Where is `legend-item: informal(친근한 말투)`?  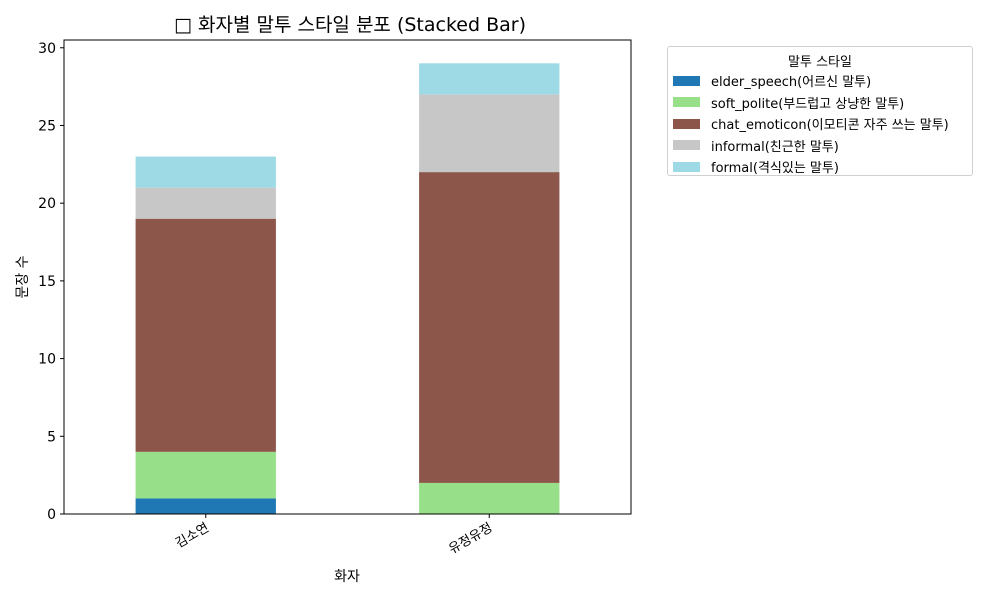 legend-item: informal(친근한 말투) is located at coordinates (820, 146).